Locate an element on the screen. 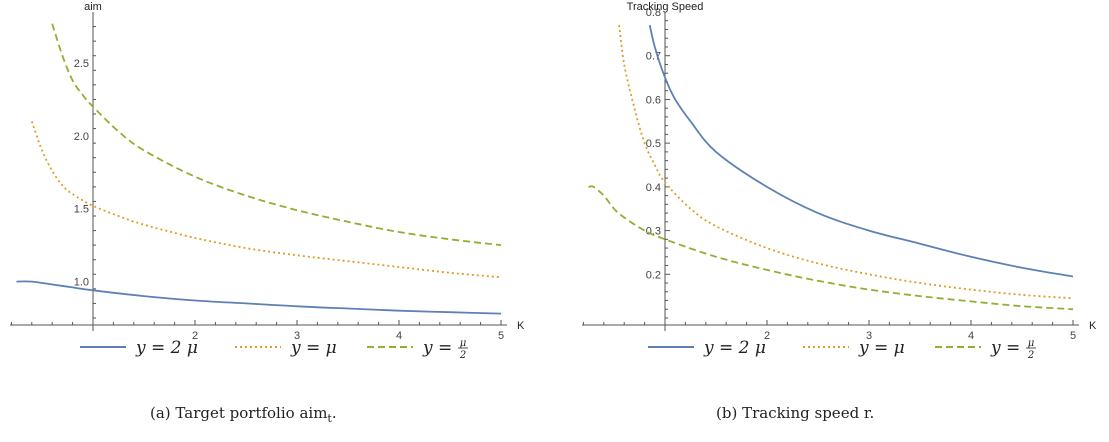  caption-period: . is located at coordinates (334, 413).